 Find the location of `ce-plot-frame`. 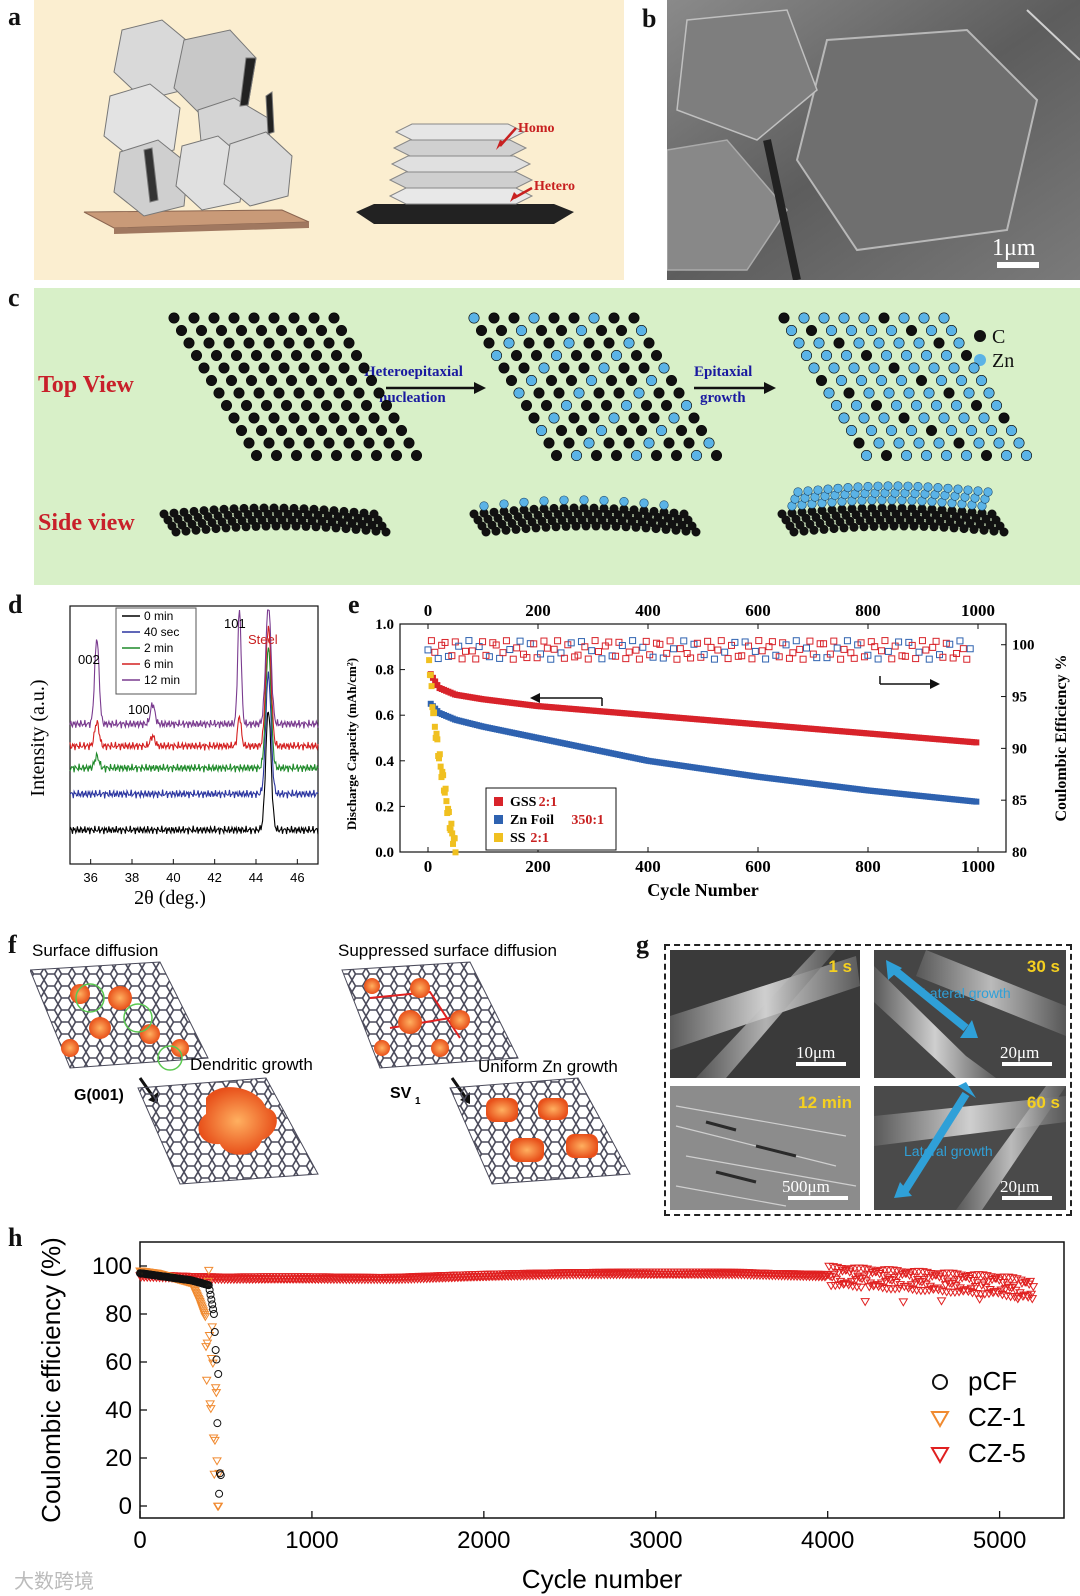

ce-plot-frame is located at coordinates (602, 1380).